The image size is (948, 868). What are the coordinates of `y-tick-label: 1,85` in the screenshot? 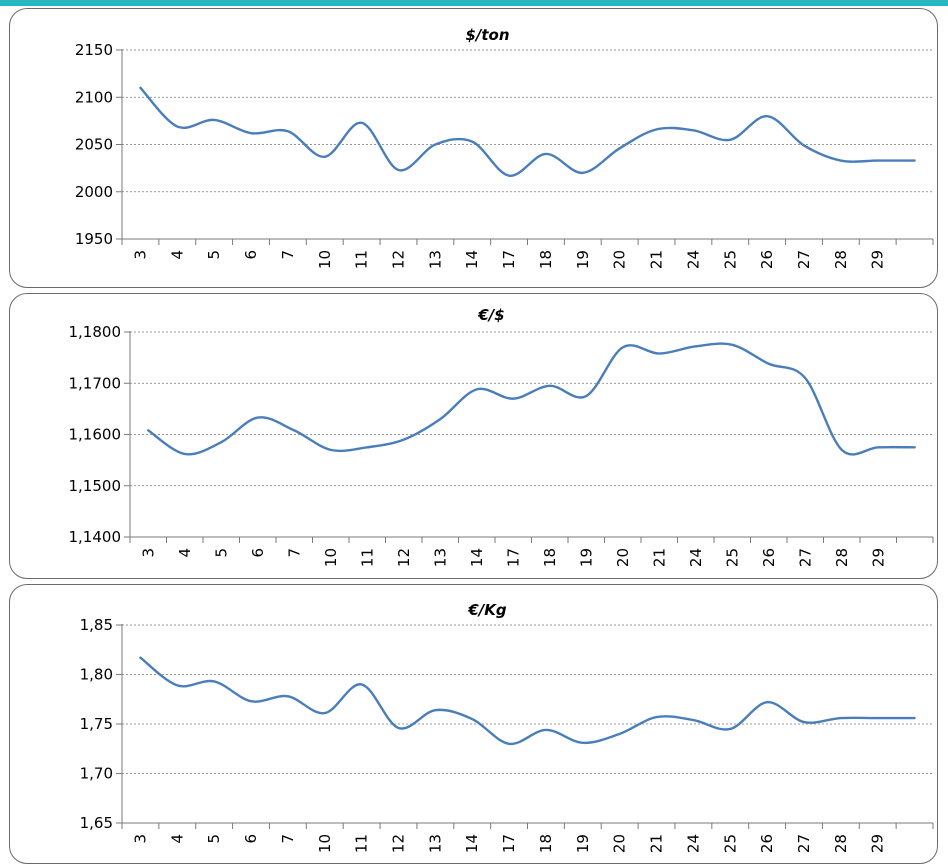 It's located at (96, 625).